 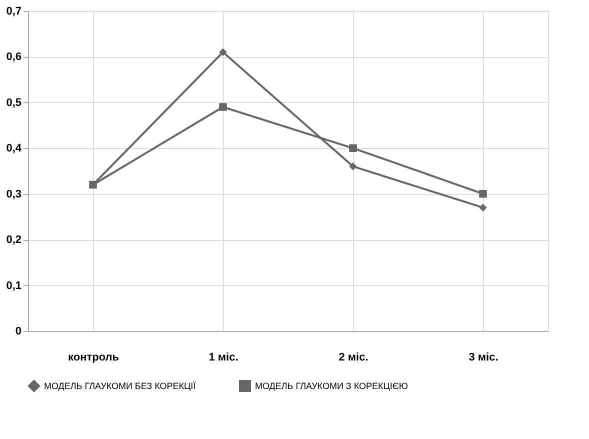 What do you see at coordinates (14, 102) in the screenshot?
I see `y-tick-label: 0,5` at bounding box center [14, 102].